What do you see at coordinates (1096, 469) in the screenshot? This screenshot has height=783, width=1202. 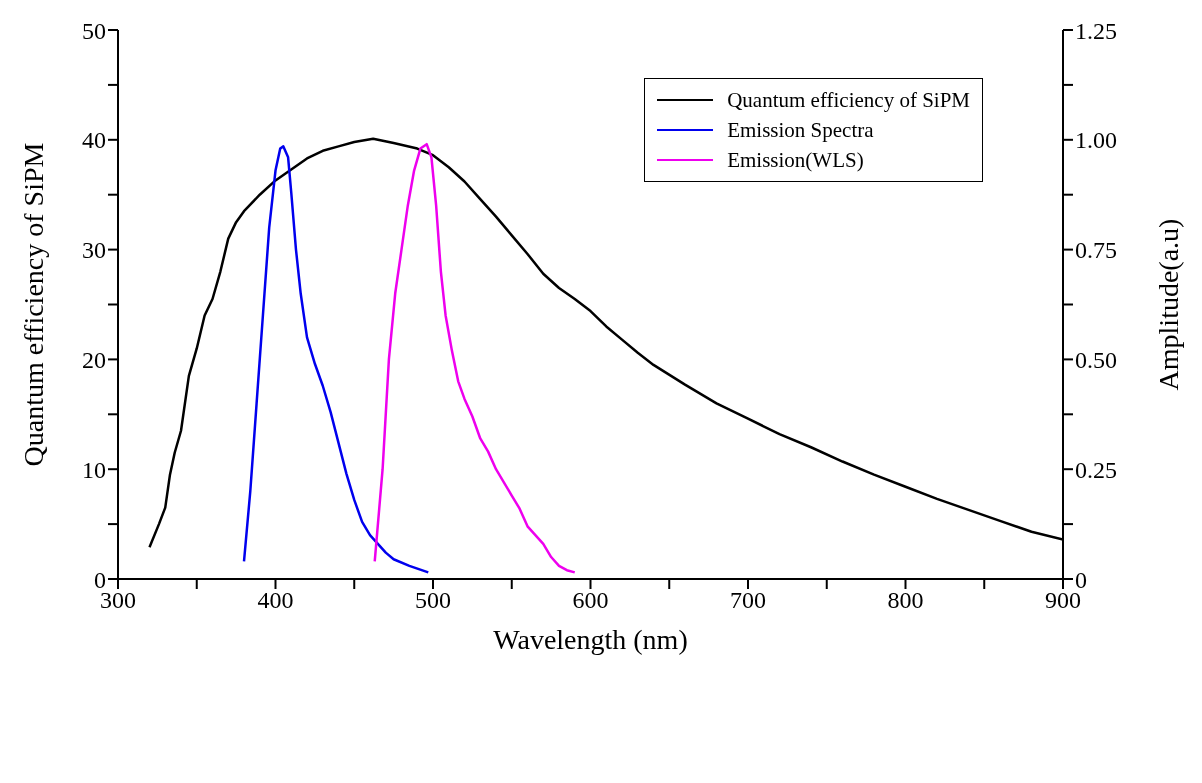 I see `y2-tick-label: 0.25` at bounding box center [1096, 469].